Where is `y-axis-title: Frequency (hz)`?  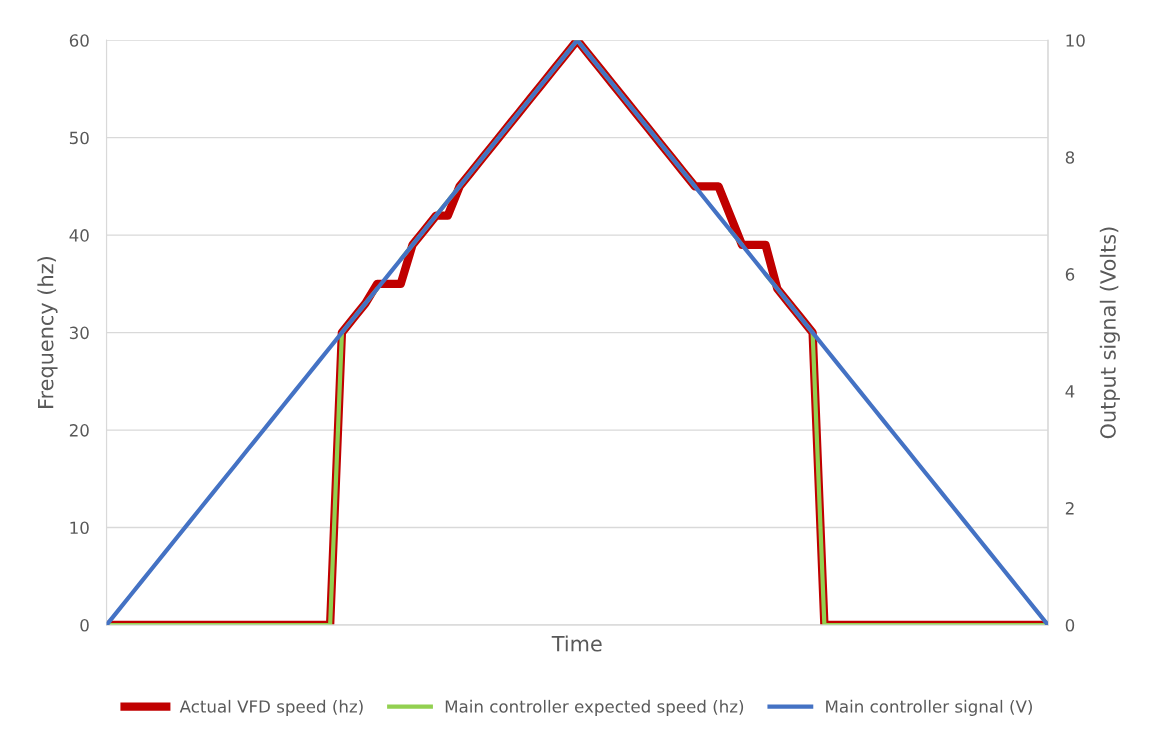
y-axis-title: Frequency (hz) is located at coordinates (47, 332).